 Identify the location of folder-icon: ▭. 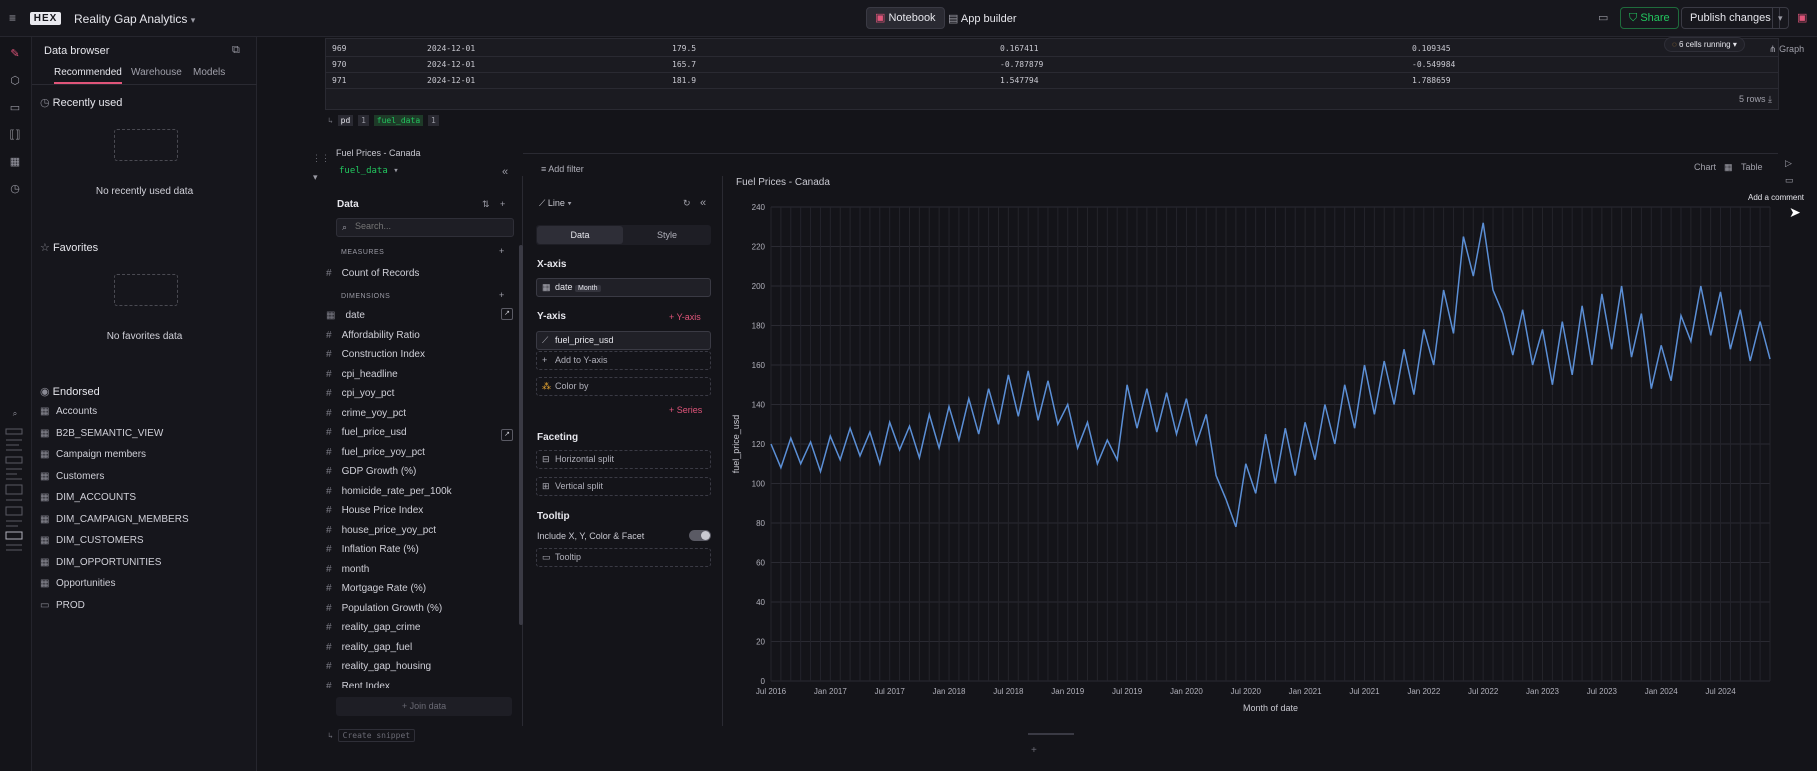
(15, 108).